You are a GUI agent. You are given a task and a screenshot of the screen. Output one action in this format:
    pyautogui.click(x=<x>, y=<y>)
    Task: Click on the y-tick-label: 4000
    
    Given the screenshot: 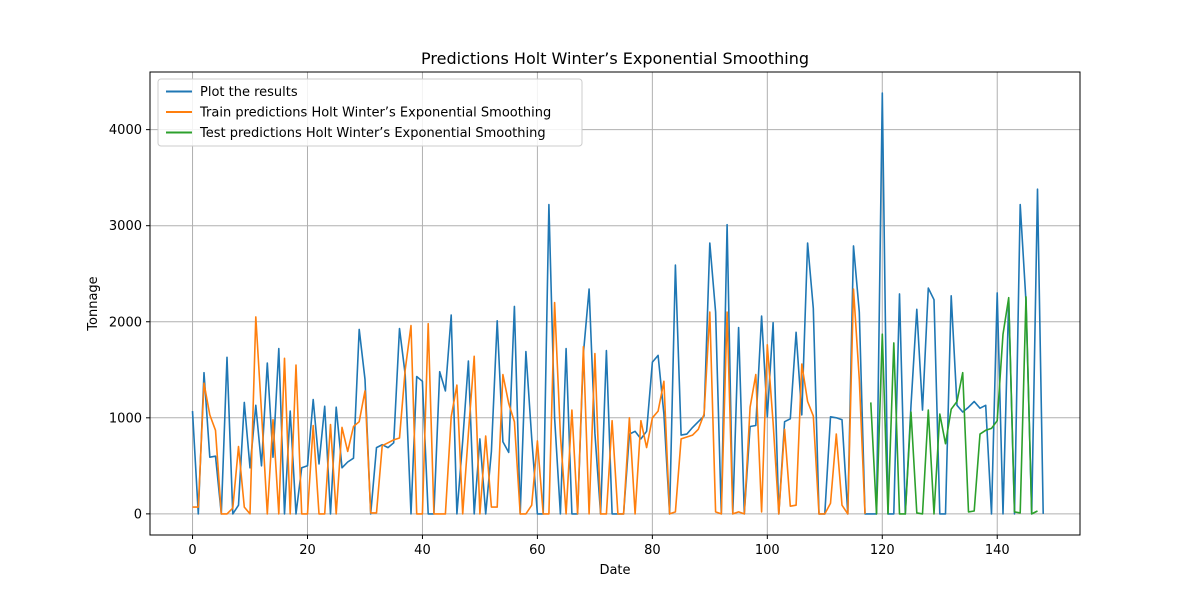 What is the action you would take?
    pyautogui.click(x=125, y=130)
    